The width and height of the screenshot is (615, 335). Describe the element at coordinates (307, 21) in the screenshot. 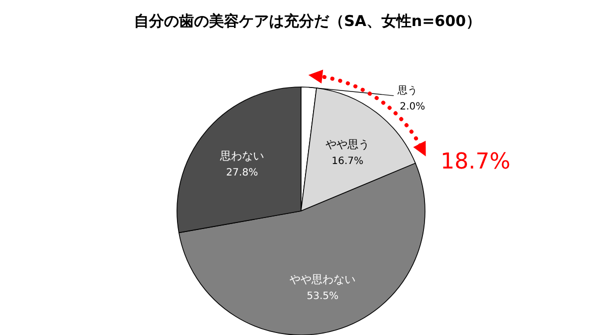

I see `chart-title: 自分の歯の美容ケアは充分だ（SA、女性n=600）` at that location.